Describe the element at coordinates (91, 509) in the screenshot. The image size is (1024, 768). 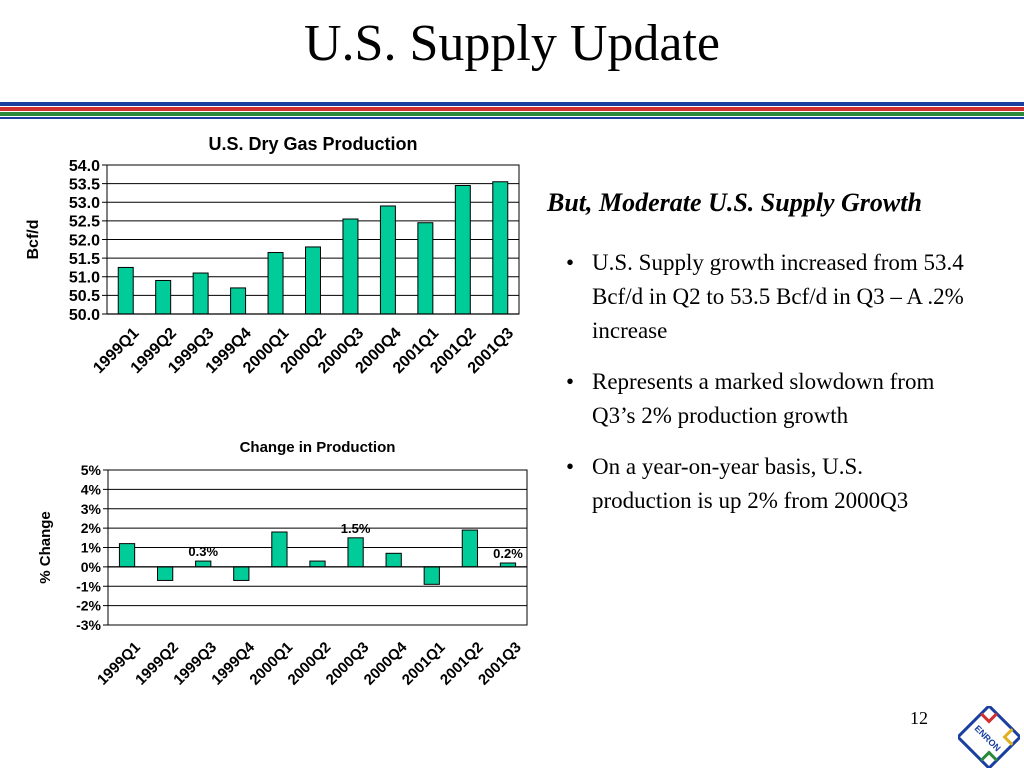
I see `y-tick-label: 3%` at that location.